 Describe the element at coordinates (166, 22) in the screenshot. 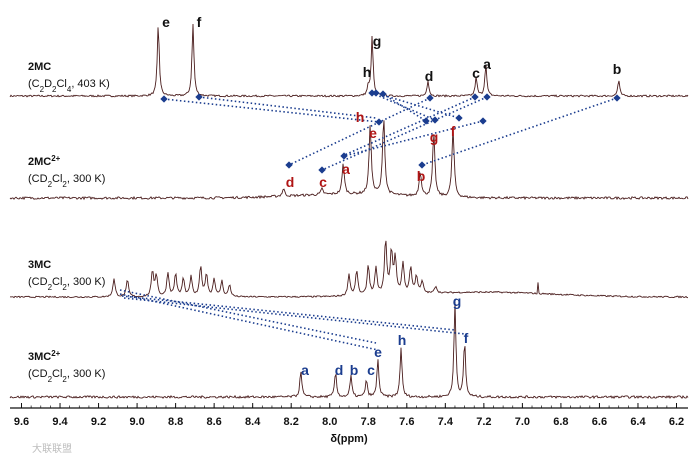

I see `peak-label-e: e` at that location.